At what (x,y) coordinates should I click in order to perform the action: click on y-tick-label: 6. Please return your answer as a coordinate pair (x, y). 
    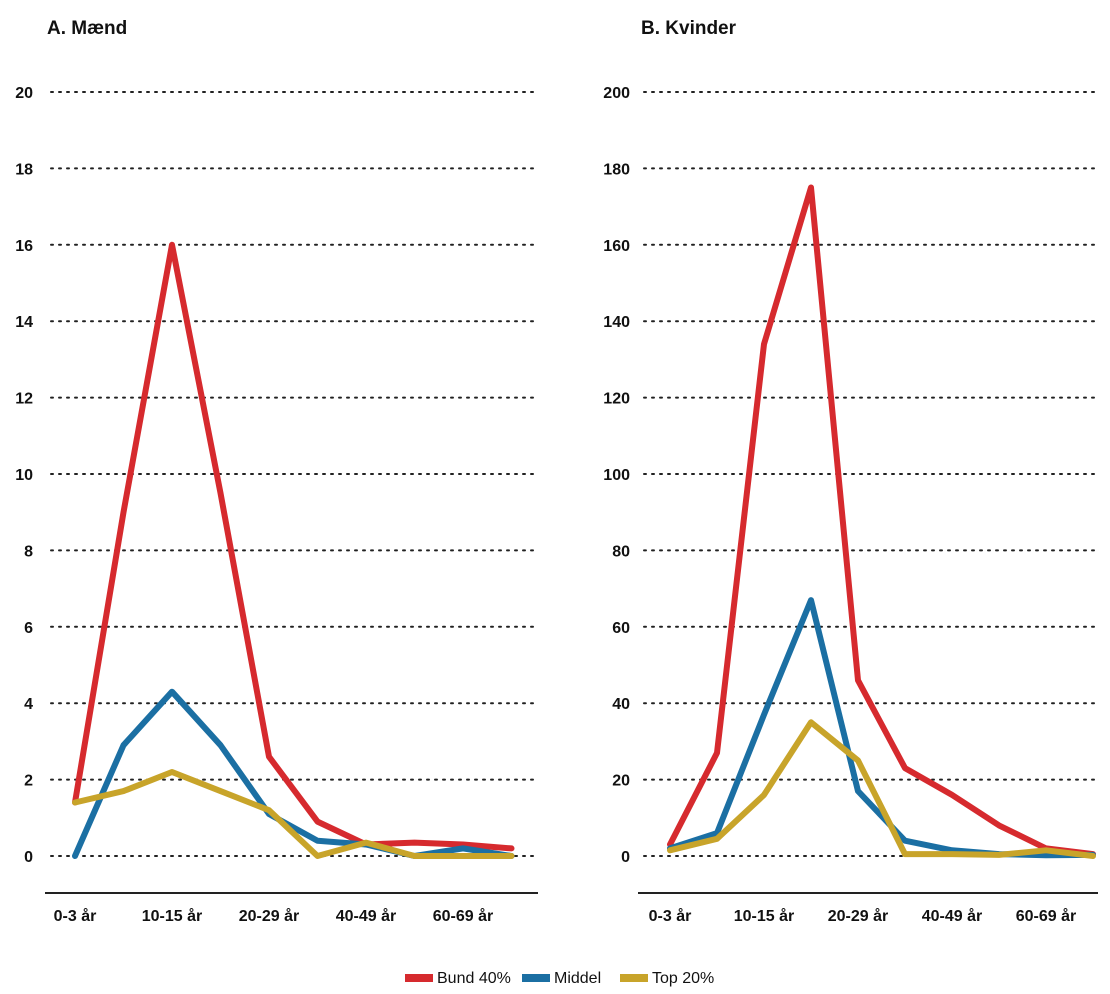
    Looking at the image, I should click on (28, 628).